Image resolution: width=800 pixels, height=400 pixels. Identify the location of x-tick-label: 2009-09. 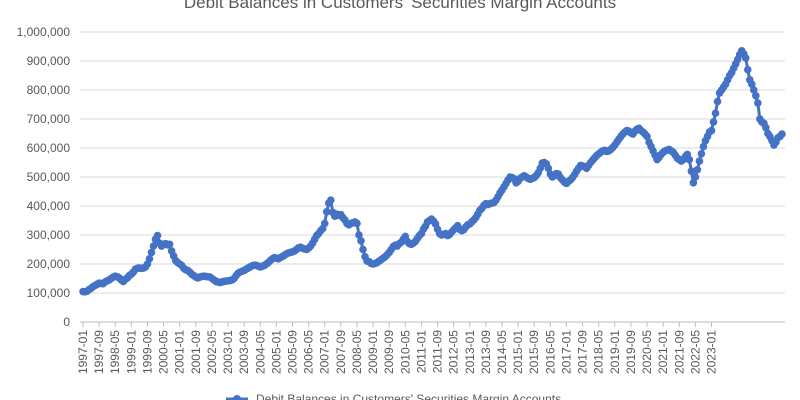
(389, 352).